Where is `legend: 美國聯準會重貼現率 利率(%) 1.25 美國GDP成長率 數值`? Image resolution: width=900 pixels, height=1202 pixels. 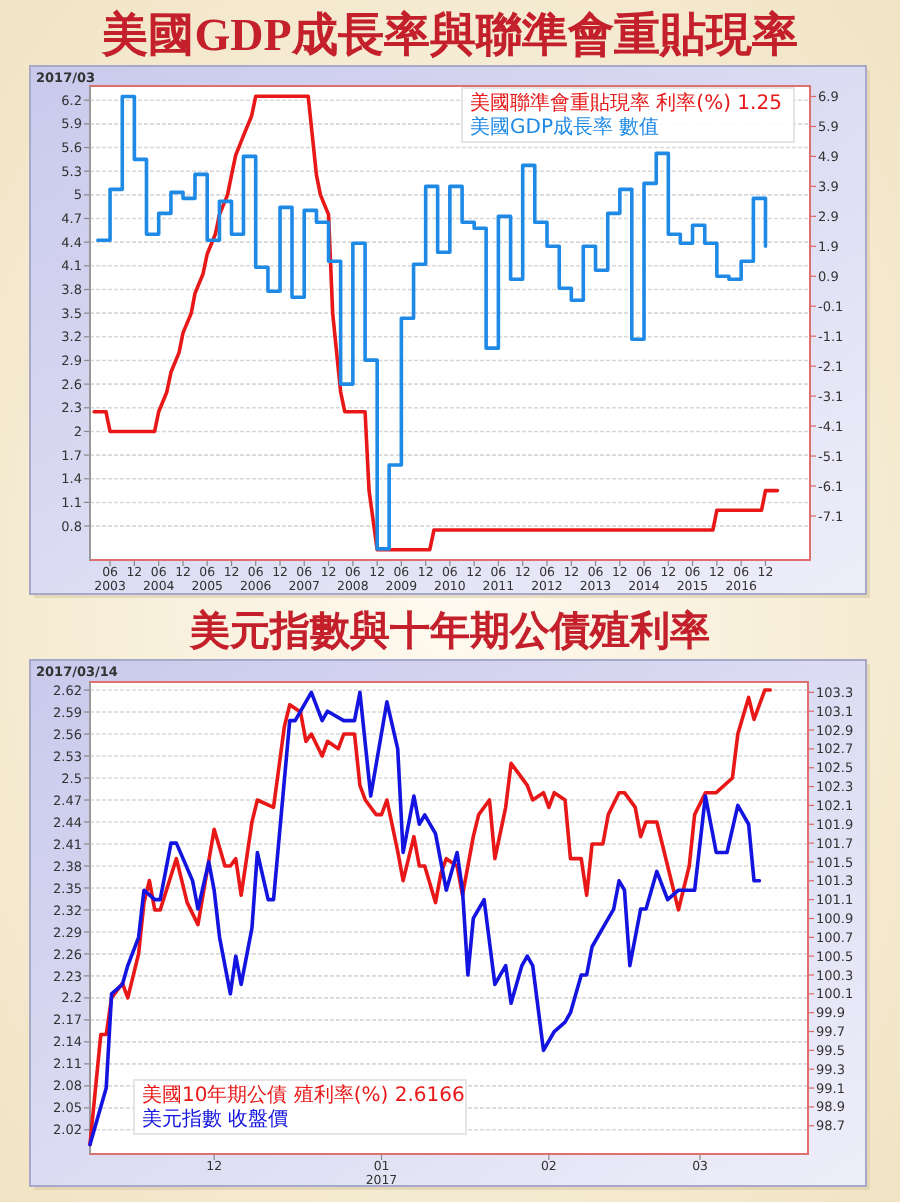
legend: 美國聯準會重貼現率 利率(%) 1.25 美國GDP成長率 數值 is located at coordinates (628, 115).